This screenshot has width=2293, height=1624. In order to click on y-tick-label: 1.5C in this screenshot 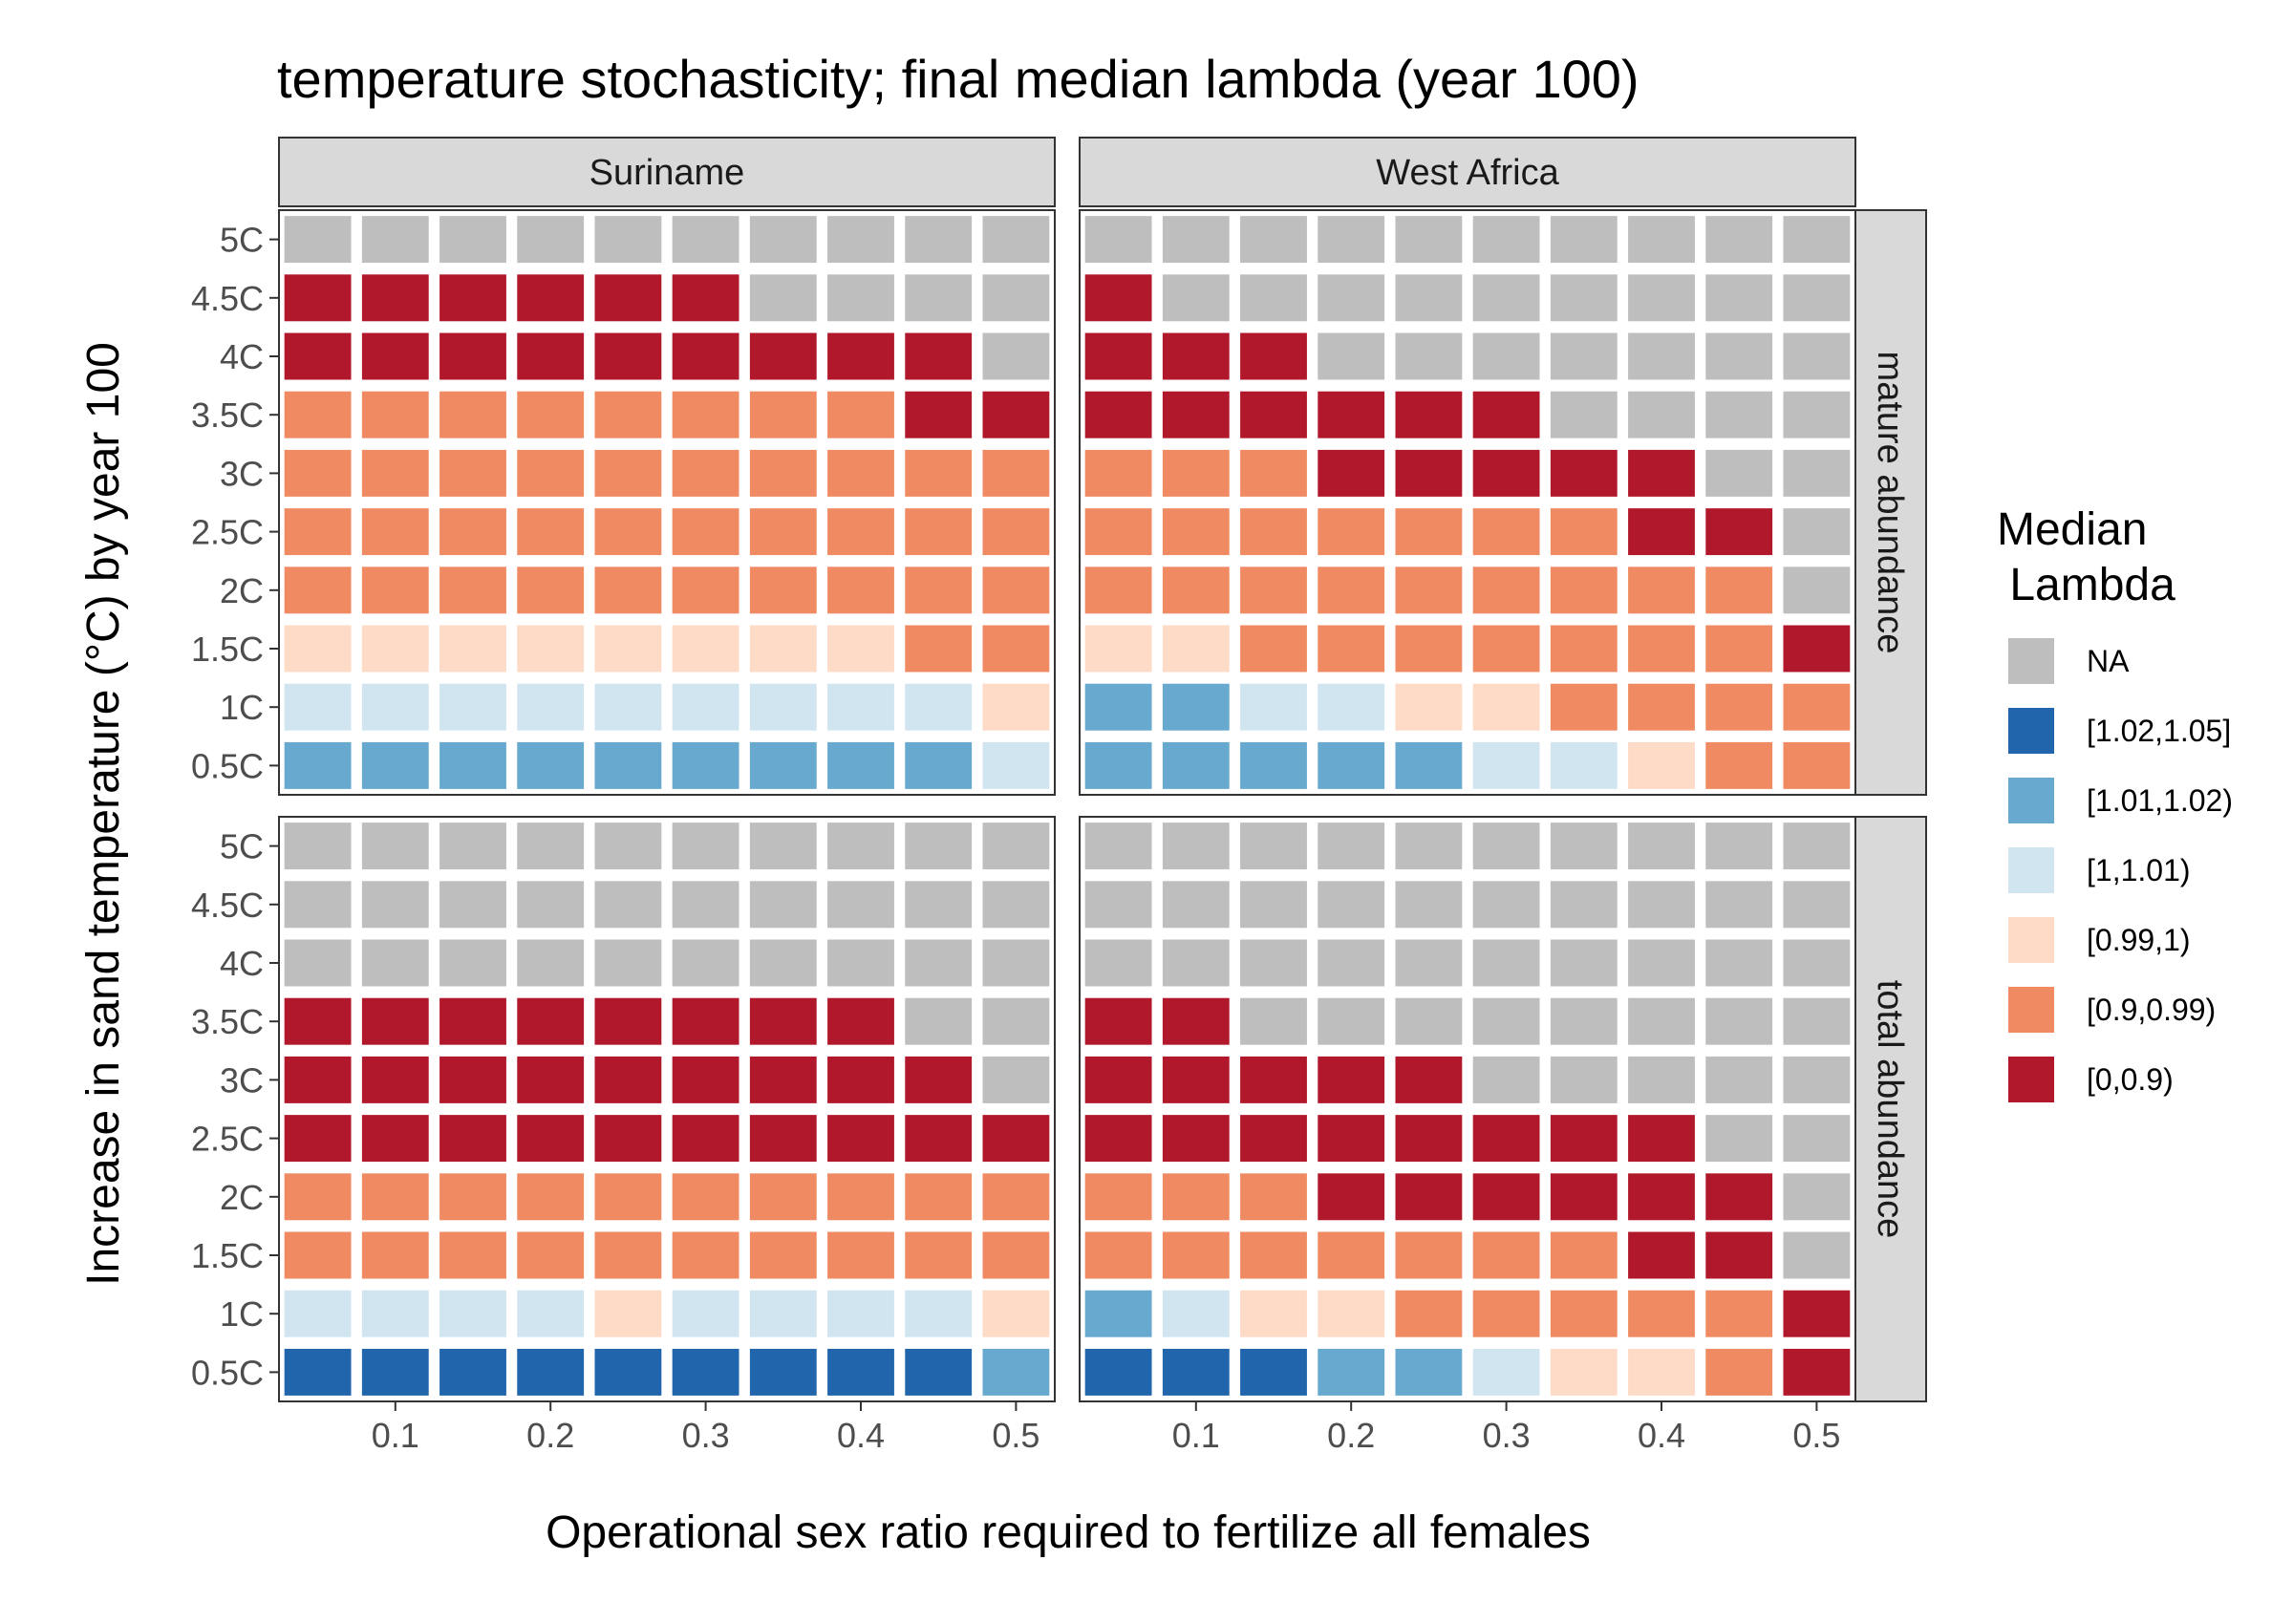, I will do `click(227, 650)`.